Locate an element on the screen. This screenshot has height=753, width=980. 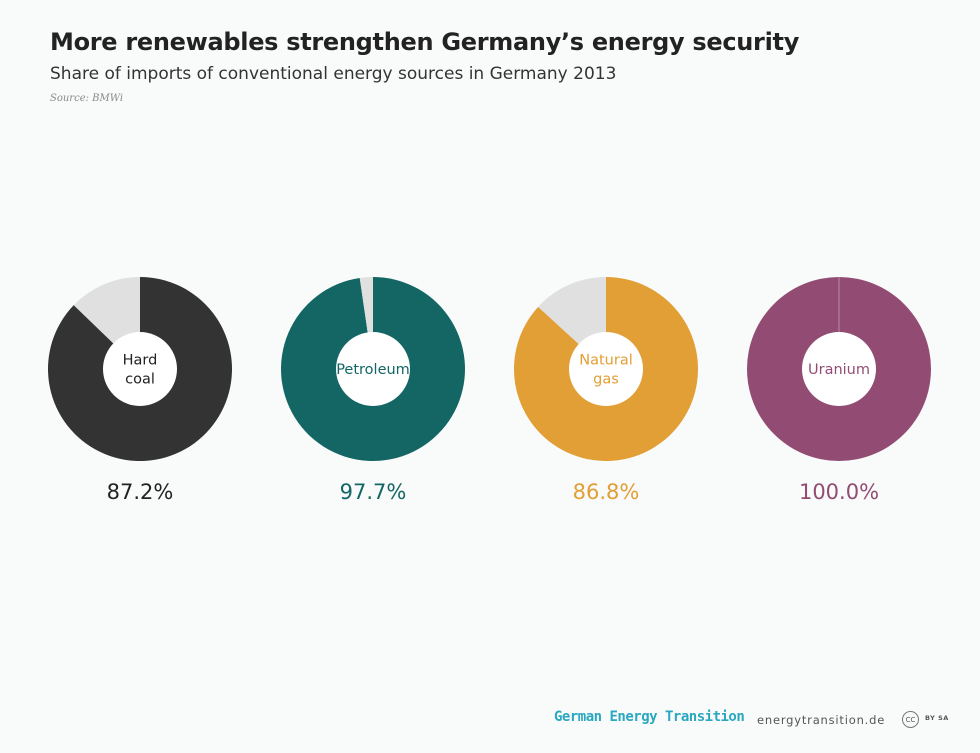
donut-natural-gas: Natural gas 86.8% is located at coordinates (606, 390).